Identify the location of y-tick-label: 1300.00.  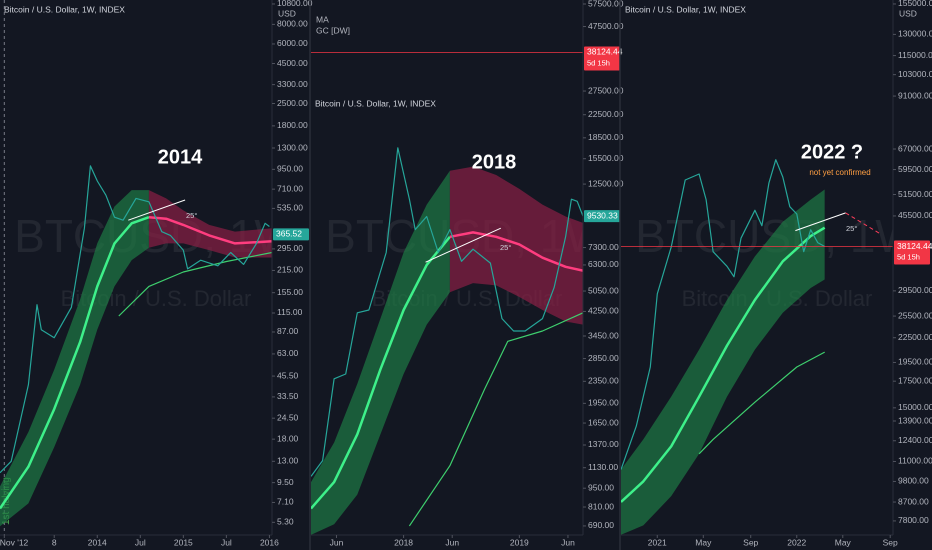
(292, 147).